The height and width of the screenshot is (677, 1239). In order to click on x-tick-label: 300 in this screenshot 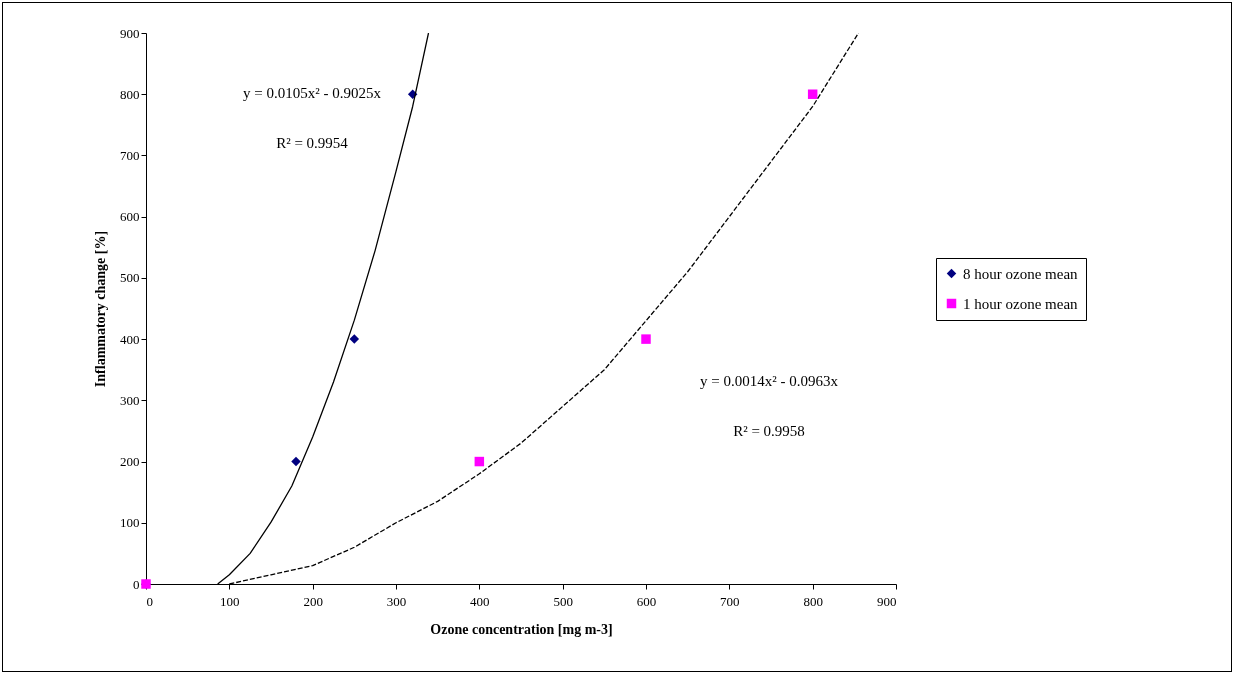, I will do `click(396, 601)`.